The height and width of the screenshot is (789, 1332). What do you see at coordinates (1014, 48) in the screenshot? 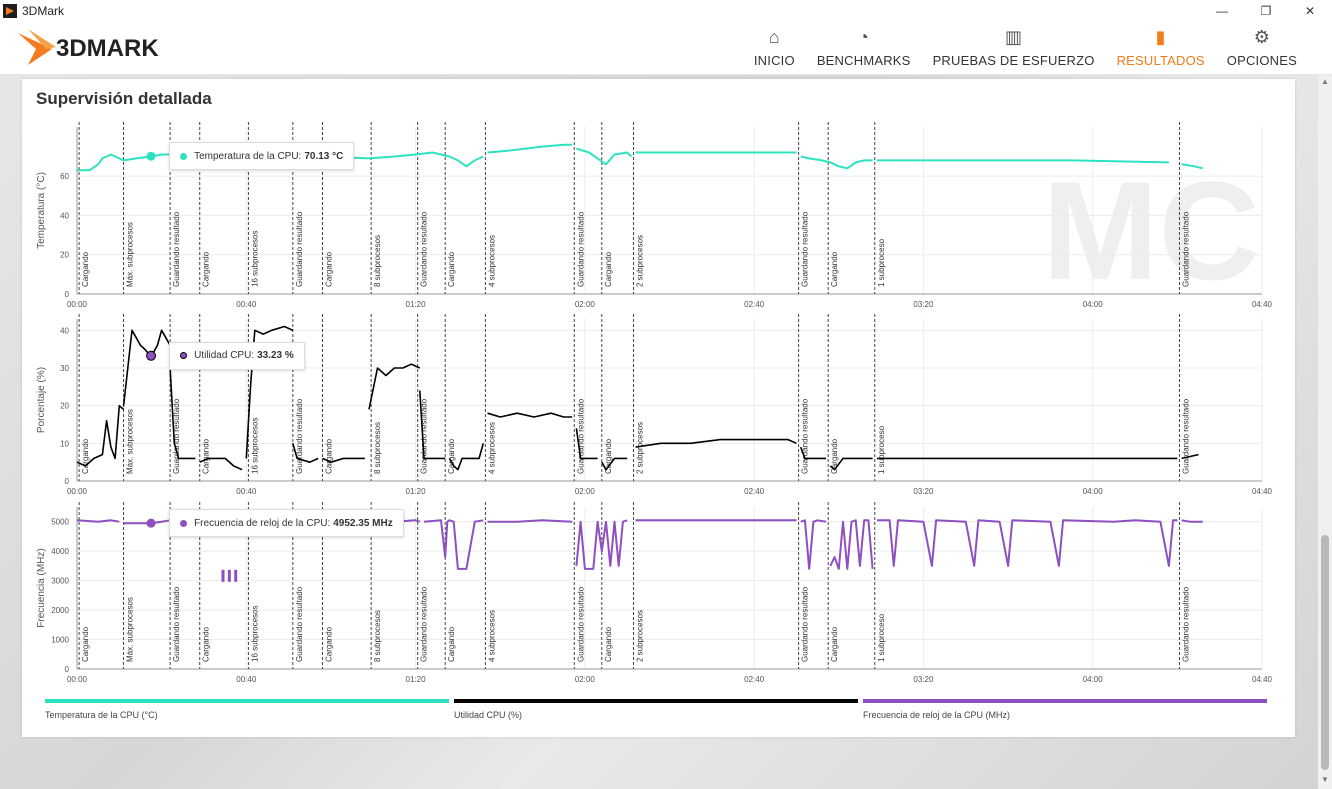
I see `nav-item-pruebas: ▥ PRUEBAS DE ESFUERZO` at bounding box center [1014, 48].